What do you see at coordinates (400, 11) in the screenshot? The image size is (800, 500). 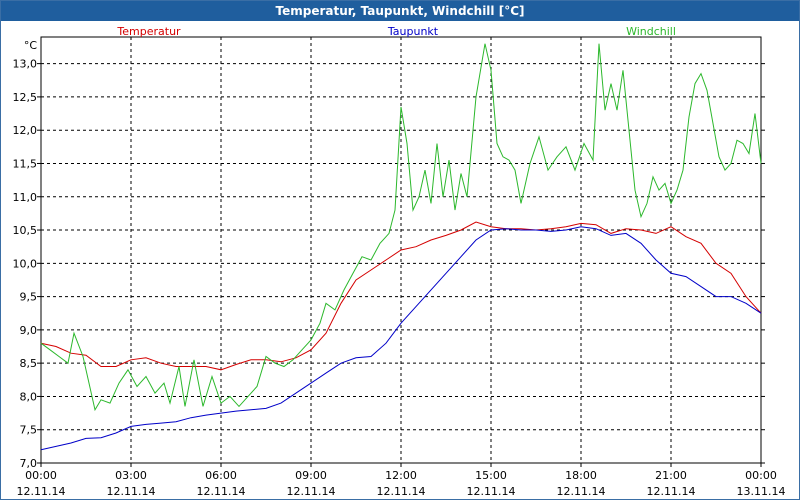 I see `chart-title: Temperatur, Taupunkt, Windchill [°C]` at bounding box center [400, 11].